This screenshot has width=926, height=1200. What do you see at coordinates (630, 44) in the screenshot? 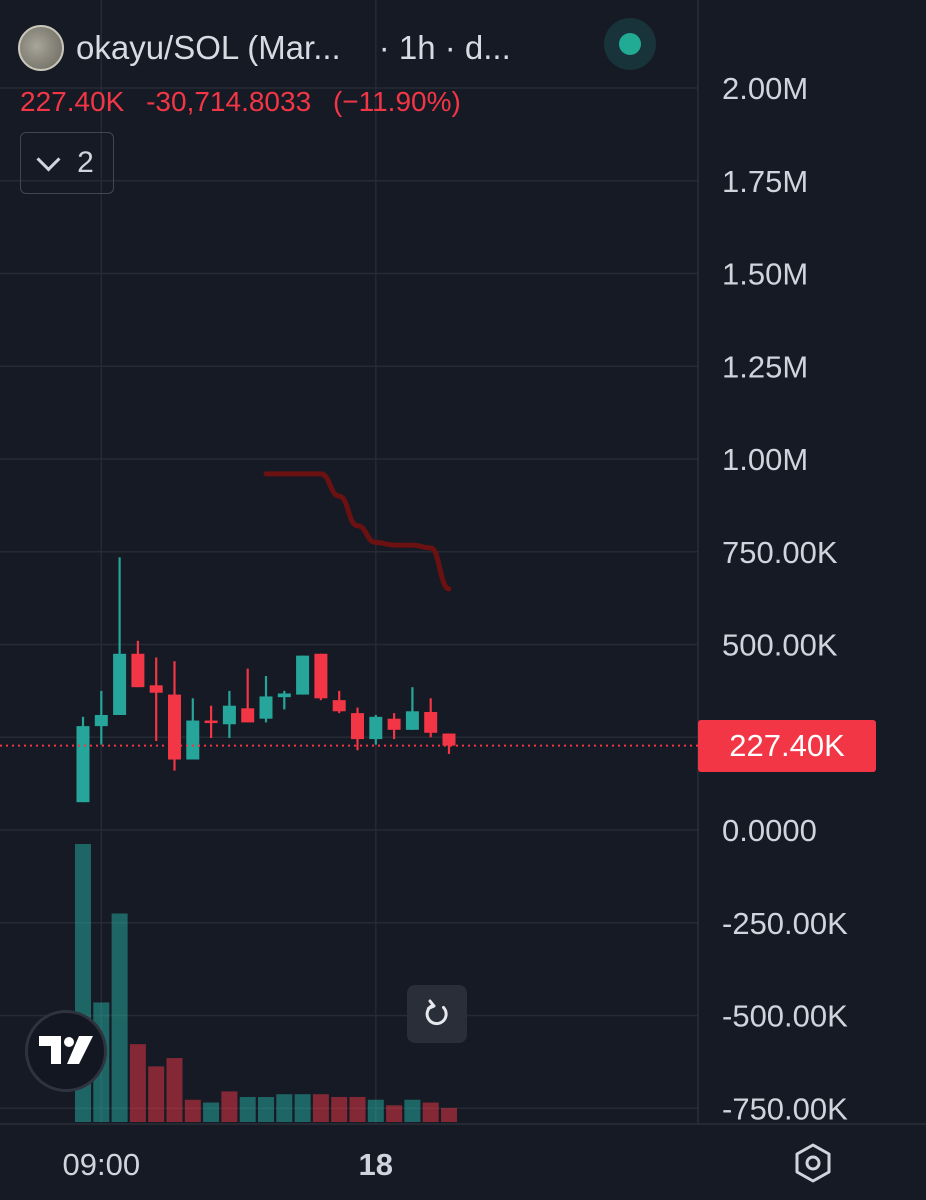
I see `live-status-icon` at bounding box center [630, 44].